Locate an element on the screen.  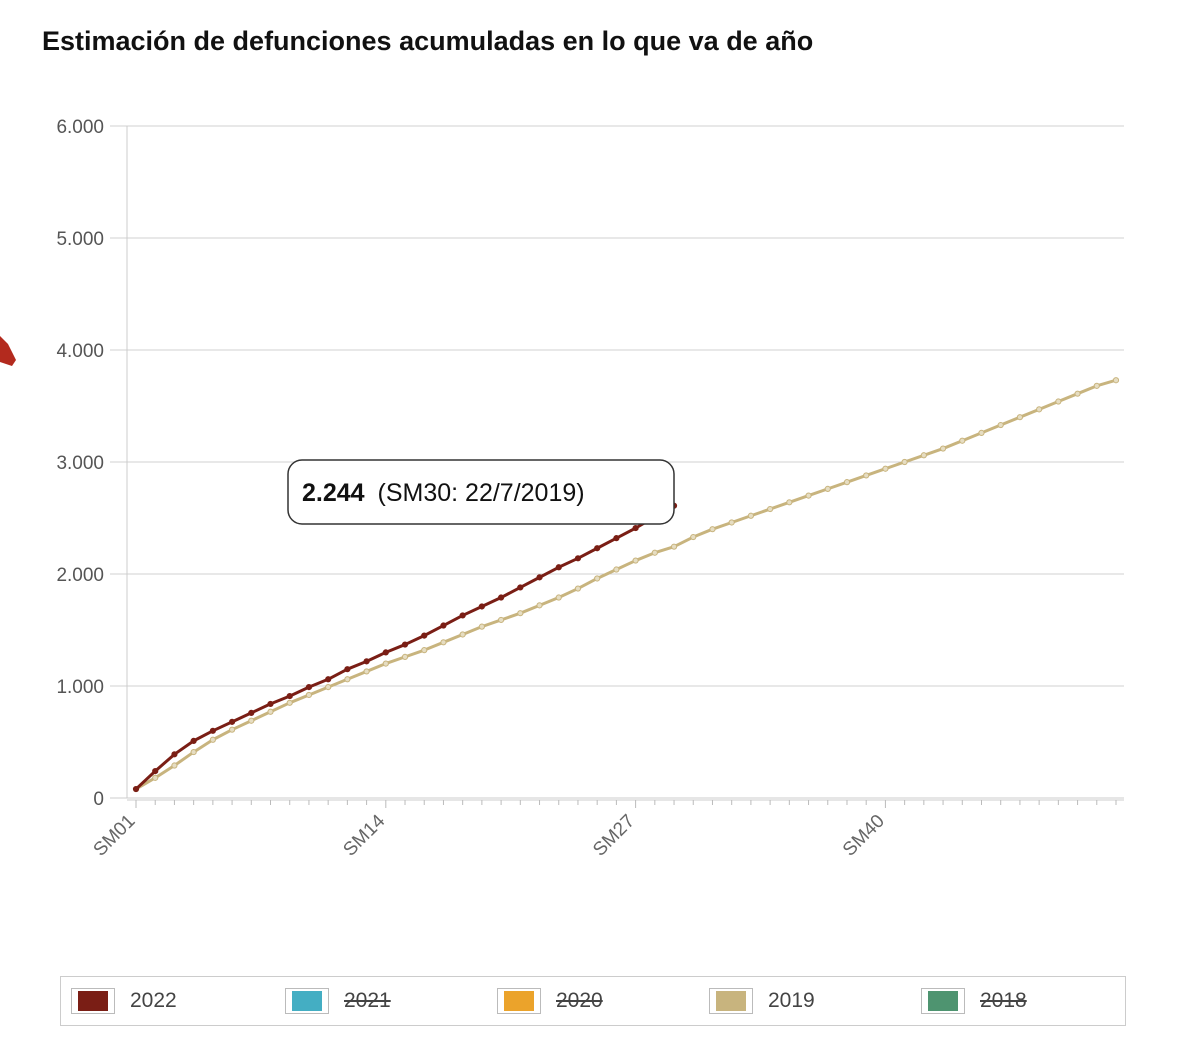
legend-item-2022: 2022 is located at coordinates (124, 1001).